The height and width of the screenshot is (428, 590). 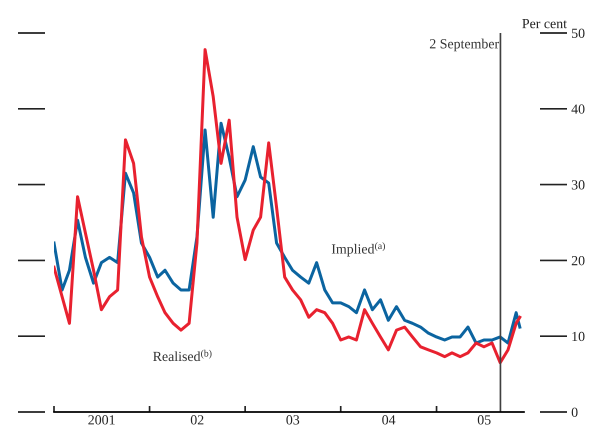 What do you see at coordinates (578, 261) in the screenshot?
I see `y-tick-label: 20` at bounding box center [578, 261].